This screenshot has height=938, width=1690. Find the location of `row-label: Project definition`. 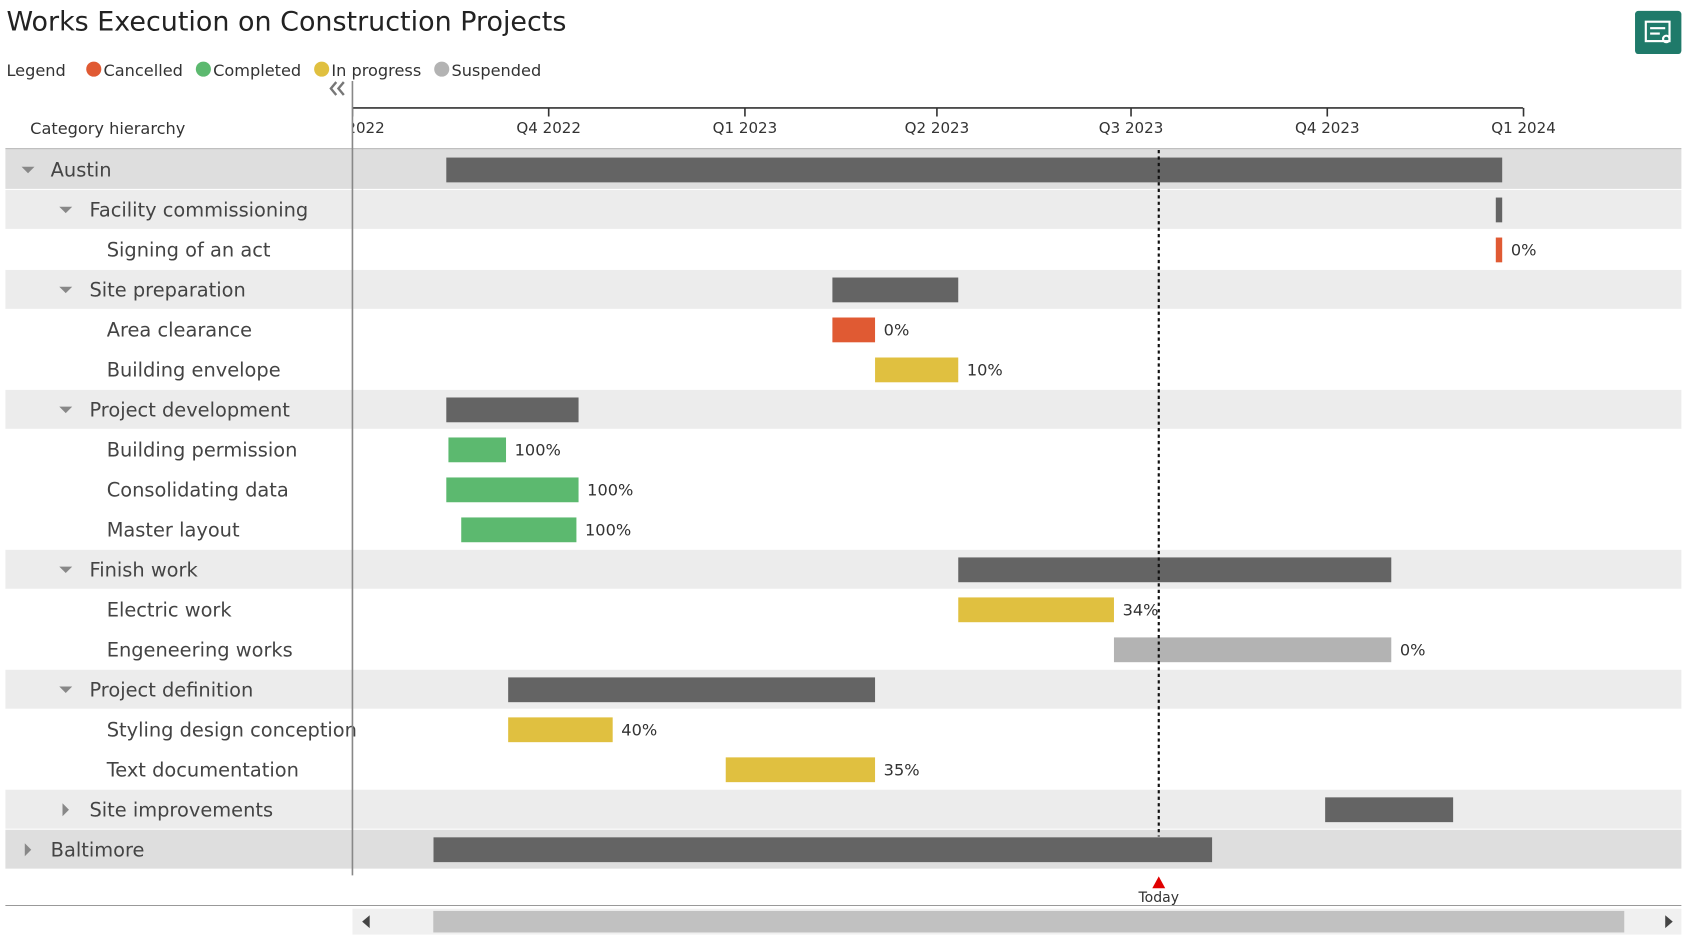

row-label: Project definition is located at coordinates (171, 689).